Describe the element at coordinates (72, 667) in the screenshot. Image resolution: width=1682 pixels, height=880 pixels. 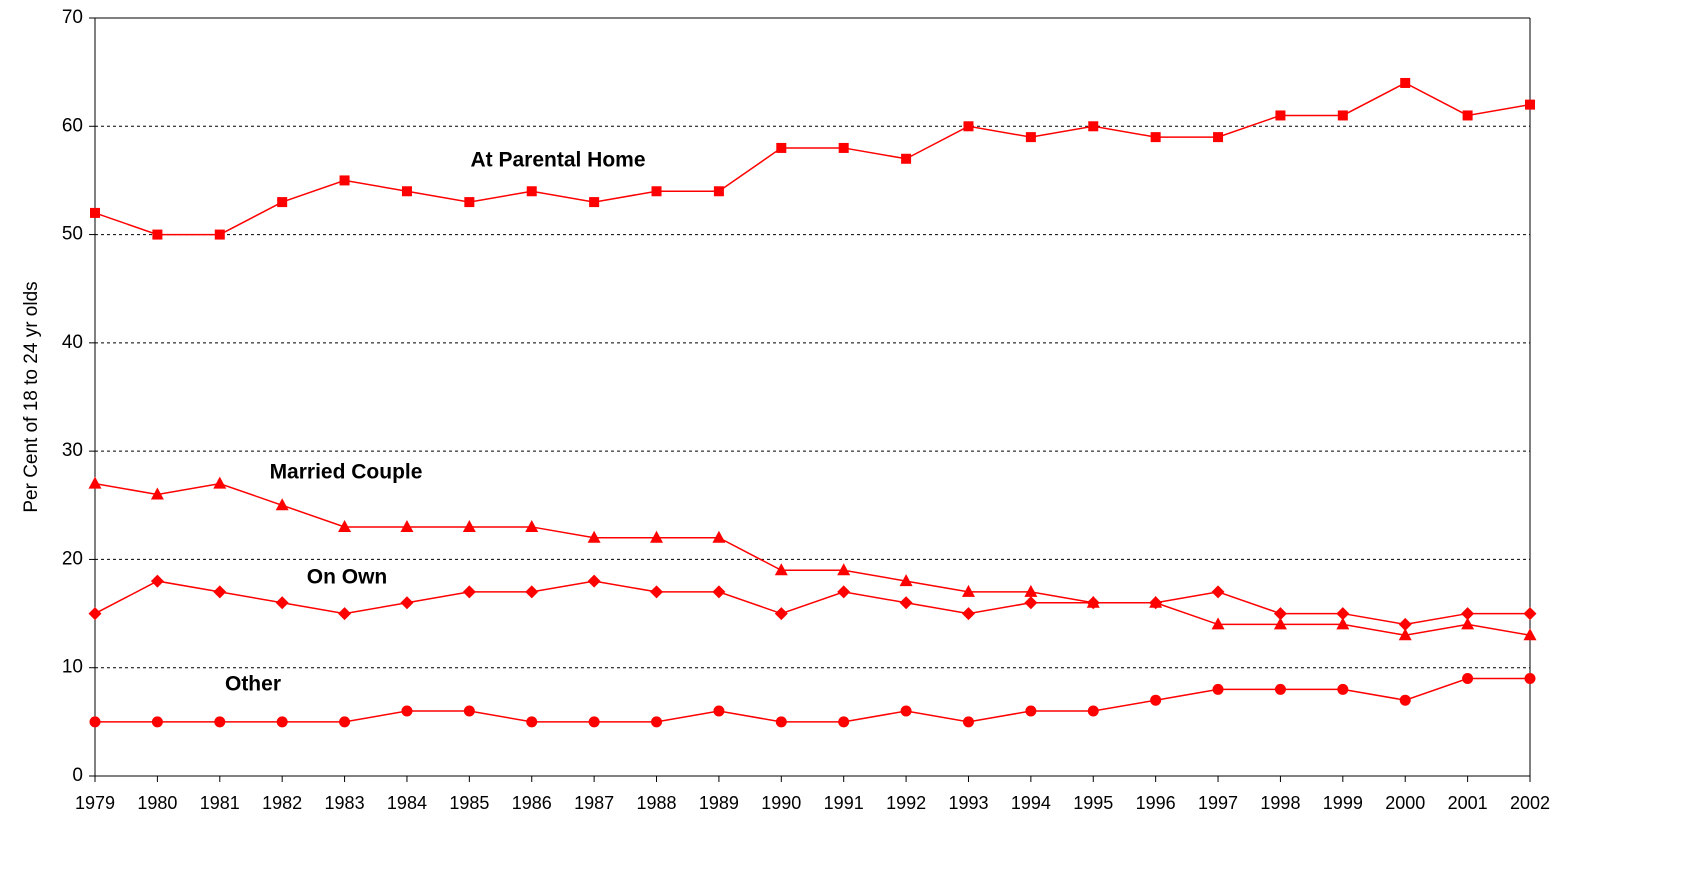
I see `y-tick-label: 10` at that location.